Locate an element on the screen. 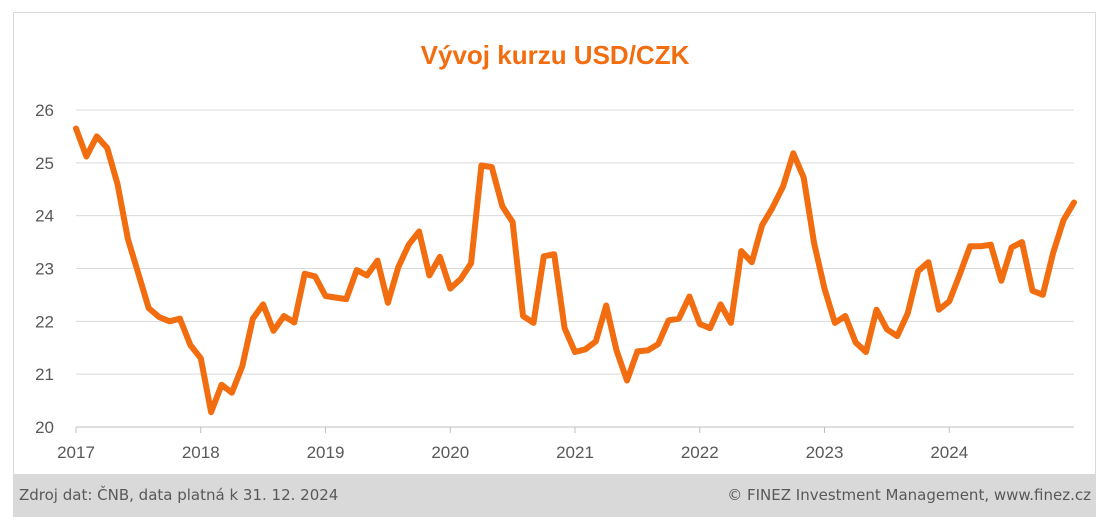  x-tick-label-2021: 2021 is located at coordinates (575, 452).